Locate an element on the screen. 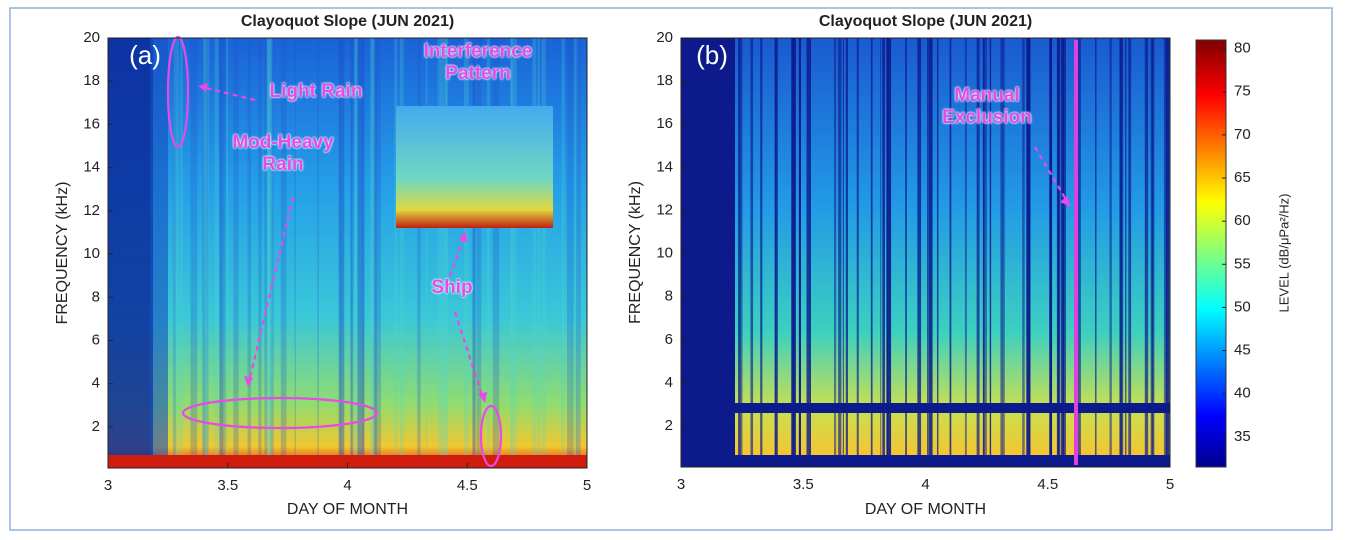 This screenshot has height=540, width=1346. colorbar-label: LEVEL (dB/μPa²/Hz) is located at coordinates (1283, 253).